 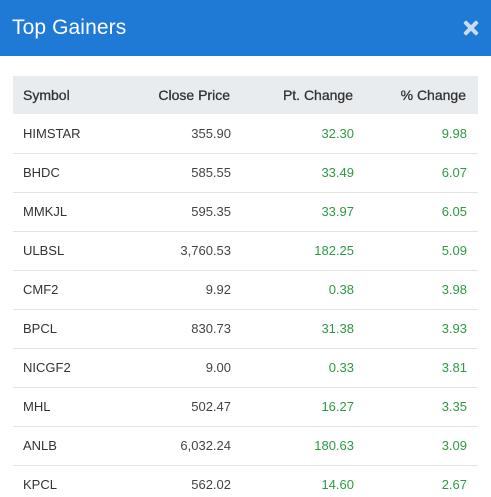 I want to click on symbol-cell: MMKJL, so click(x=45, y=211).